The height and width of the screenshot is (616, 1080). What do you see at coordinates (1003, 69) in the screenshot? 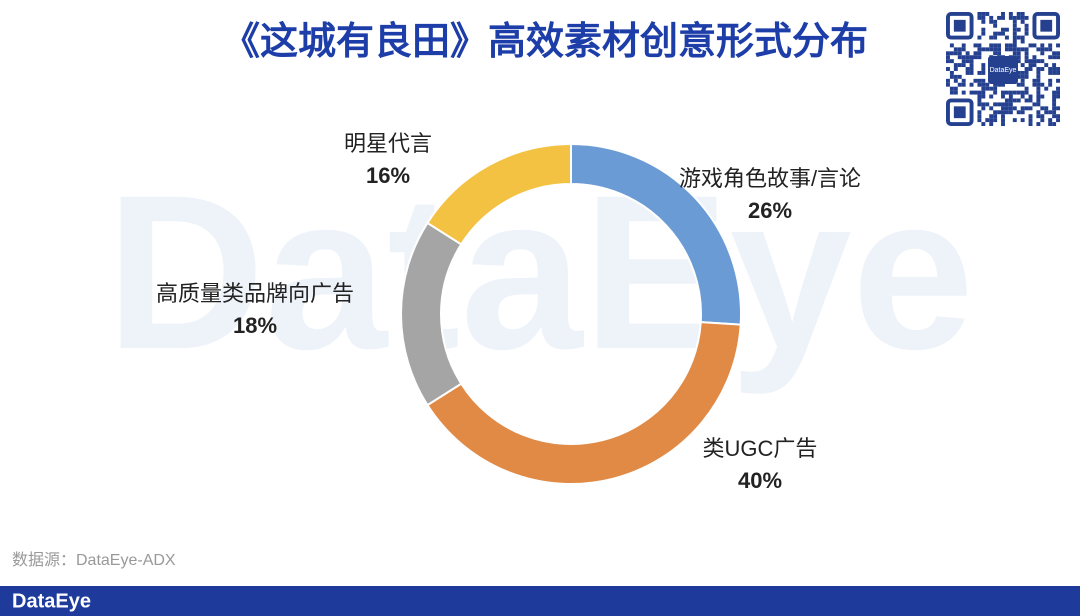
I see `qr-code: DataEye` at bounding box center [1003, 69].